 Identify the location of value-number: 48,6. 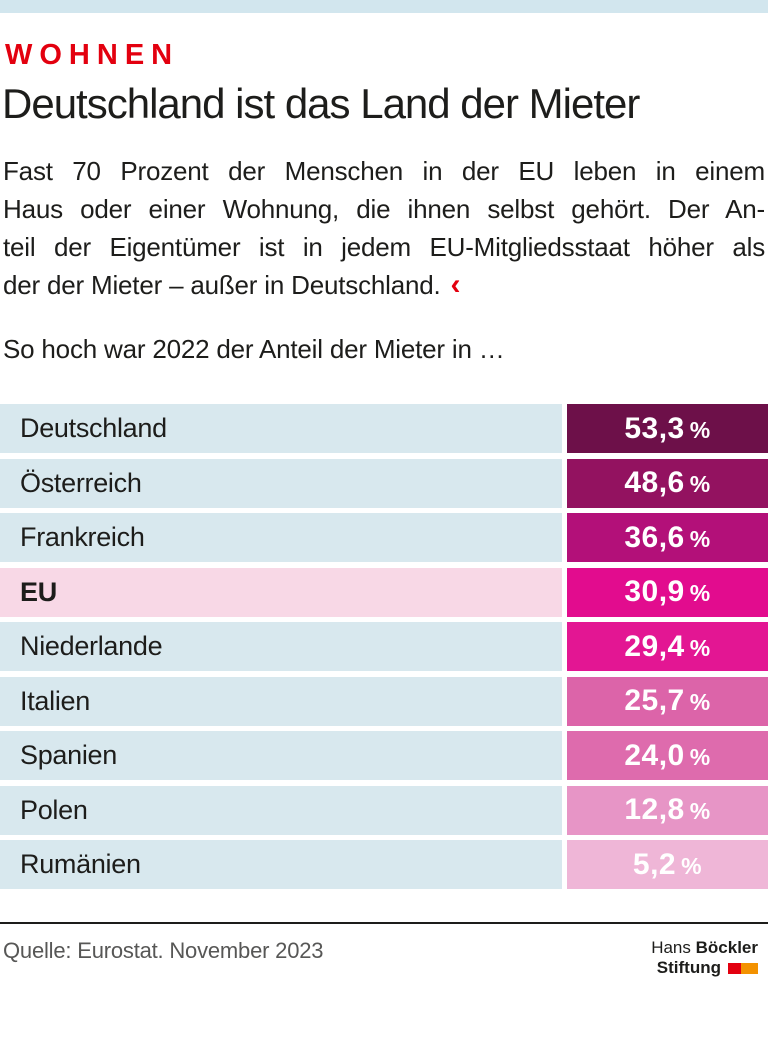
(654, 483).